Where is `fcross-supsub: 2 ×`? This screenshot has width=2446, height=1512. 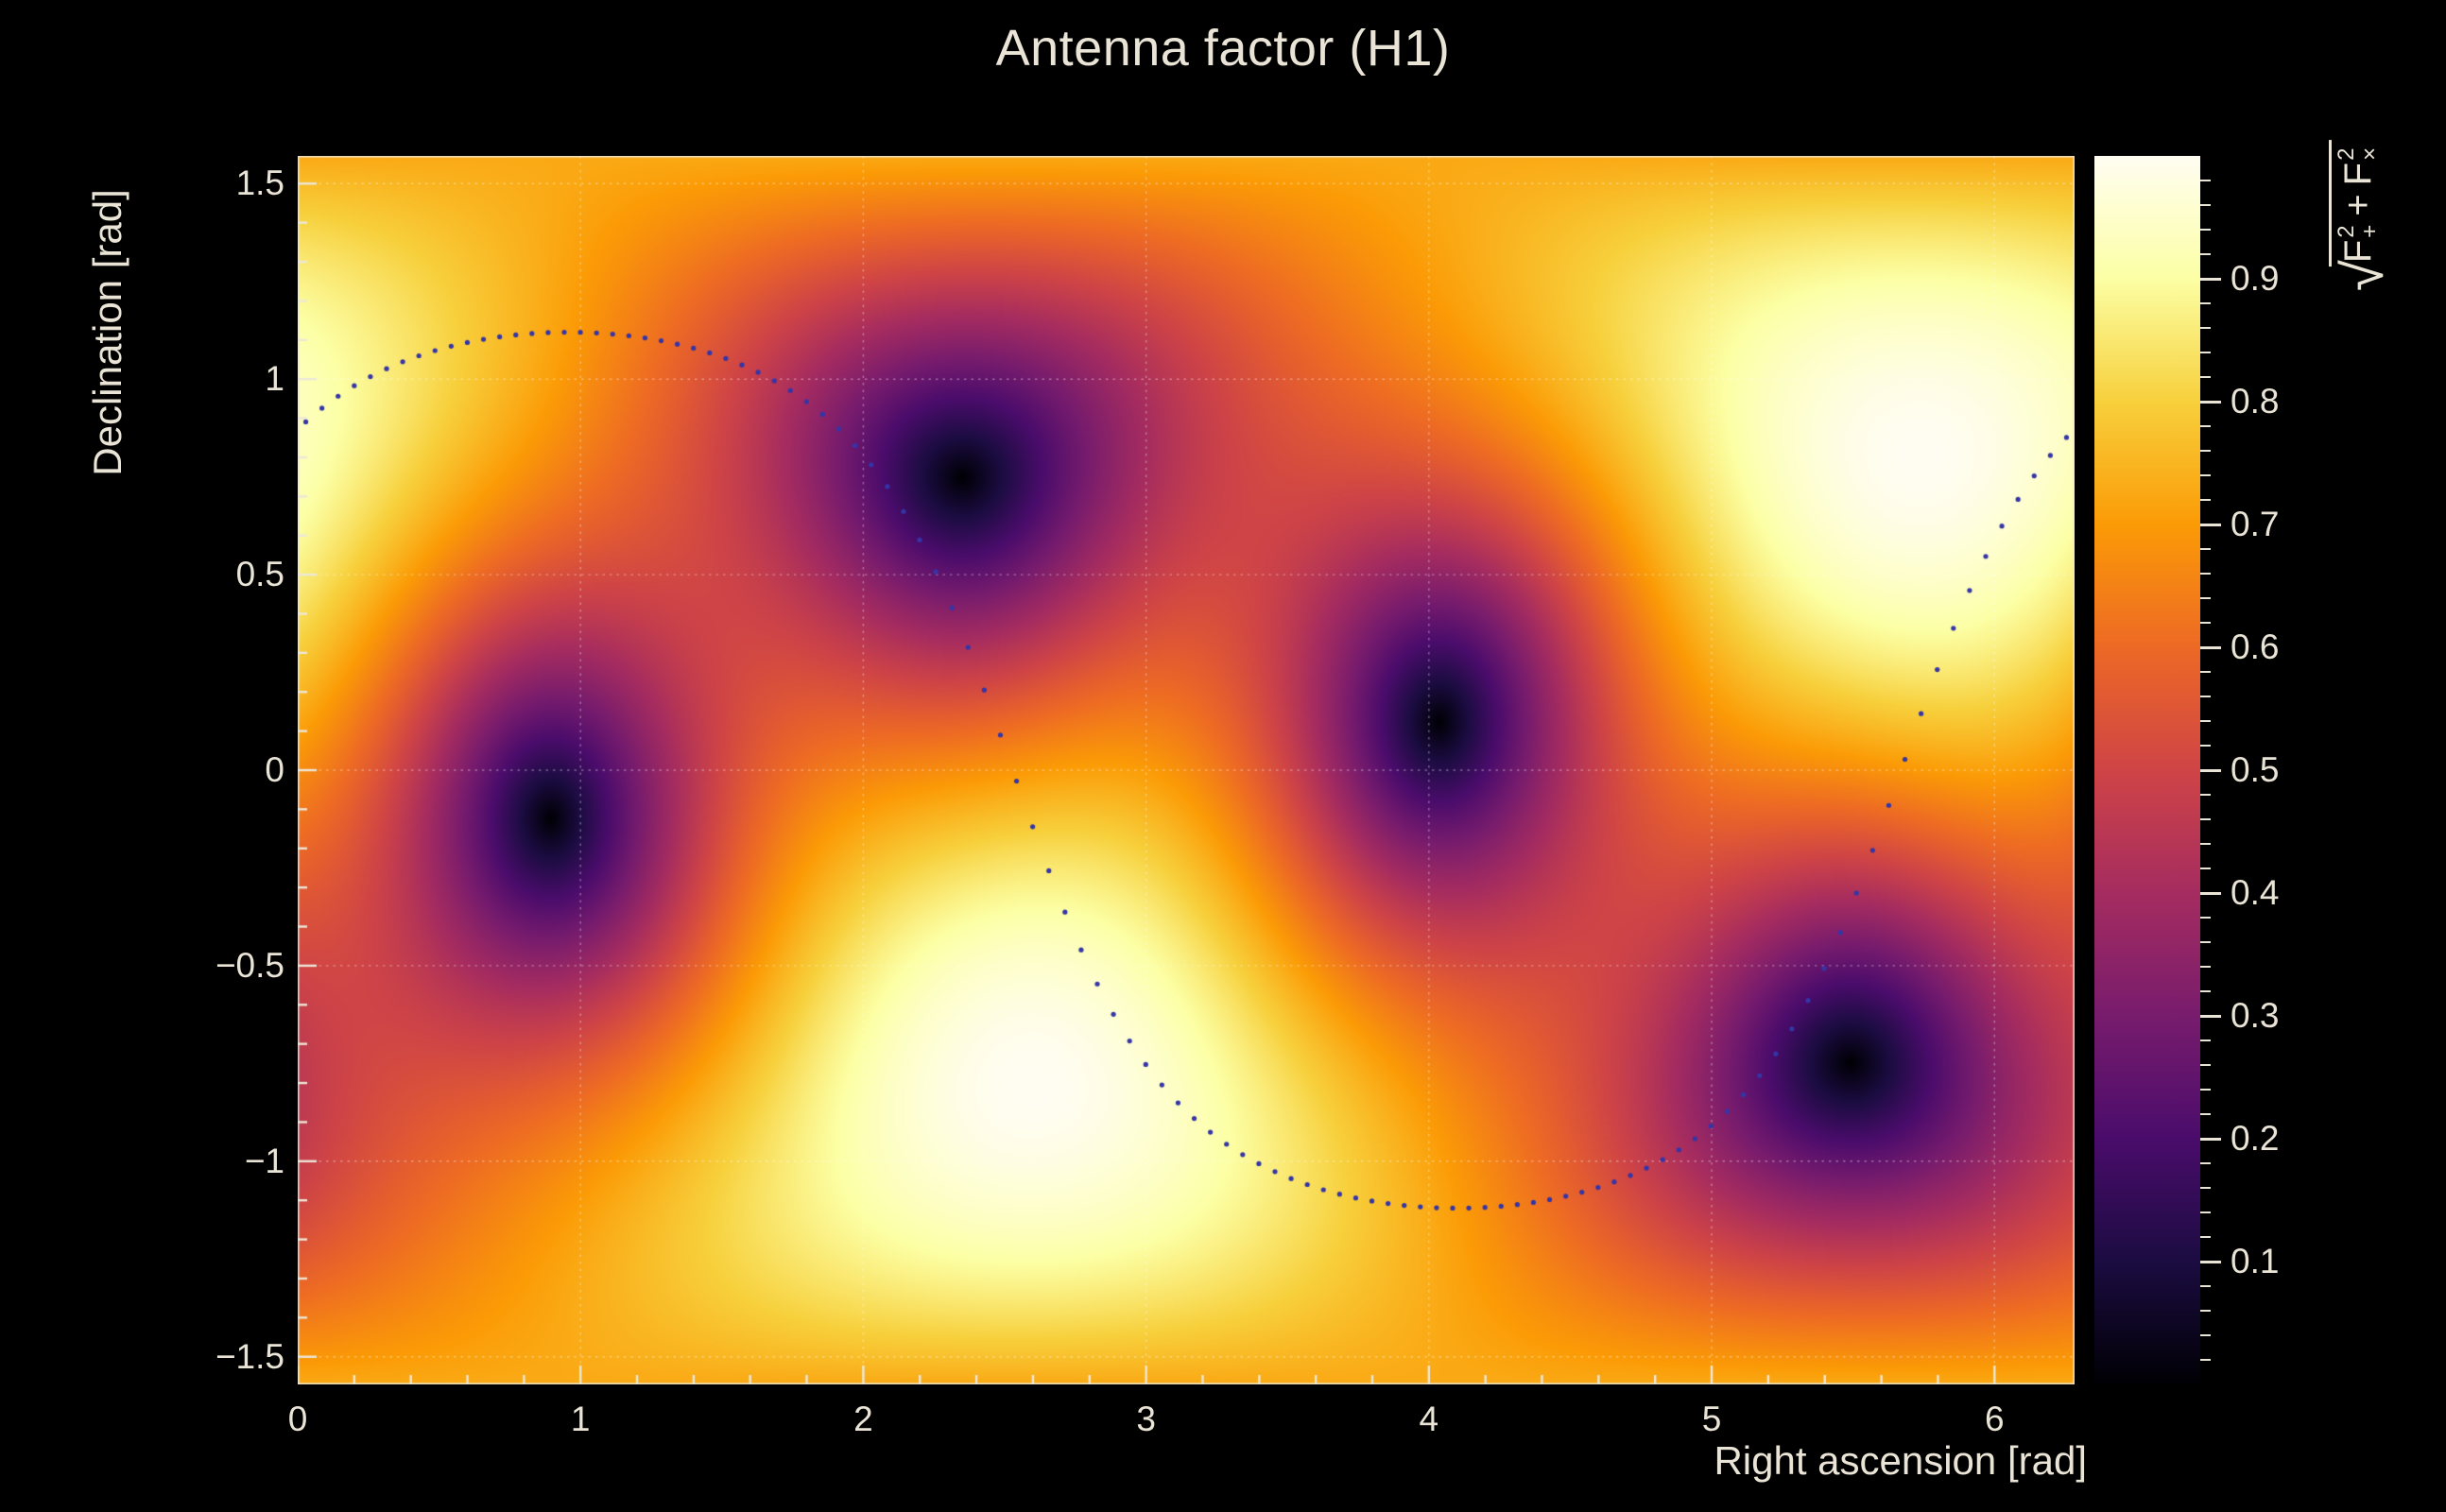 fcross-supsub: 2 × is located at coordinates (2358, 153).